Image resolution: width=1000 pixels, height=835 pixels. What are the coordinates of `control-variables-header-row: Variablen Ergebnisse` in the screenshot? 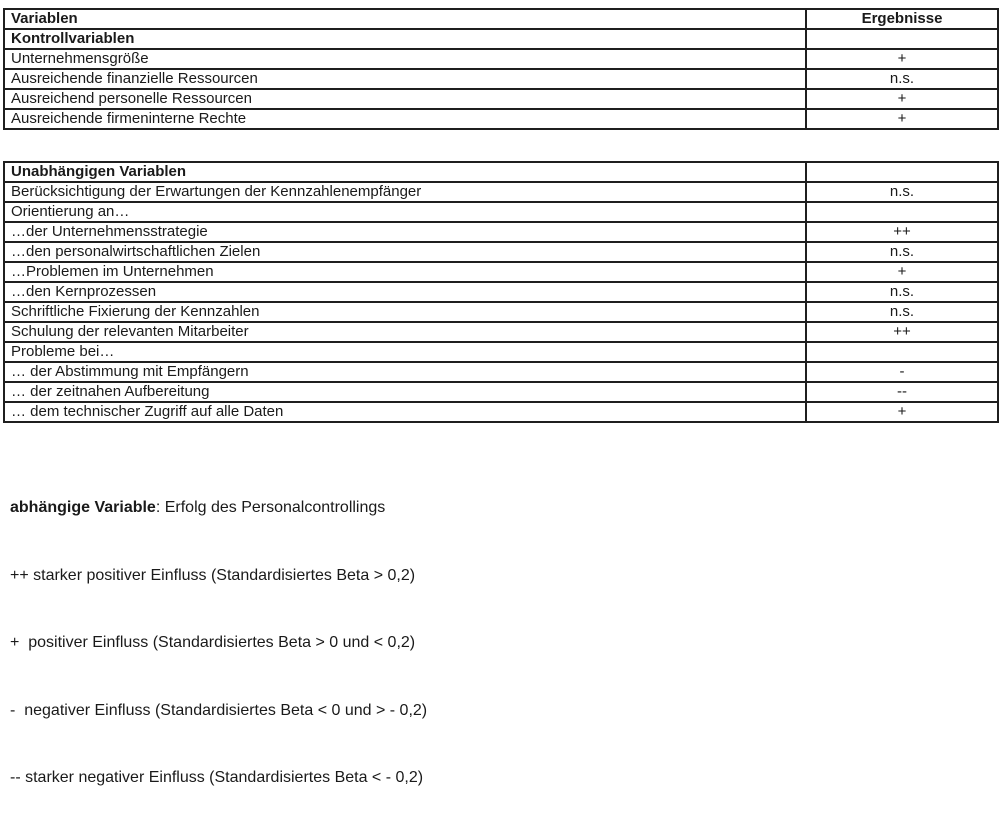 It's located at (501, 19).